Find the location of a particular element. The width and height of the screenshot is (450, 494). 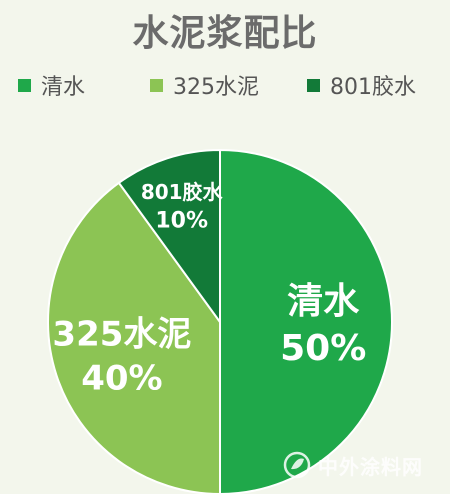

slice-label-water-percent: 50% is located at coordinates (323, 348).